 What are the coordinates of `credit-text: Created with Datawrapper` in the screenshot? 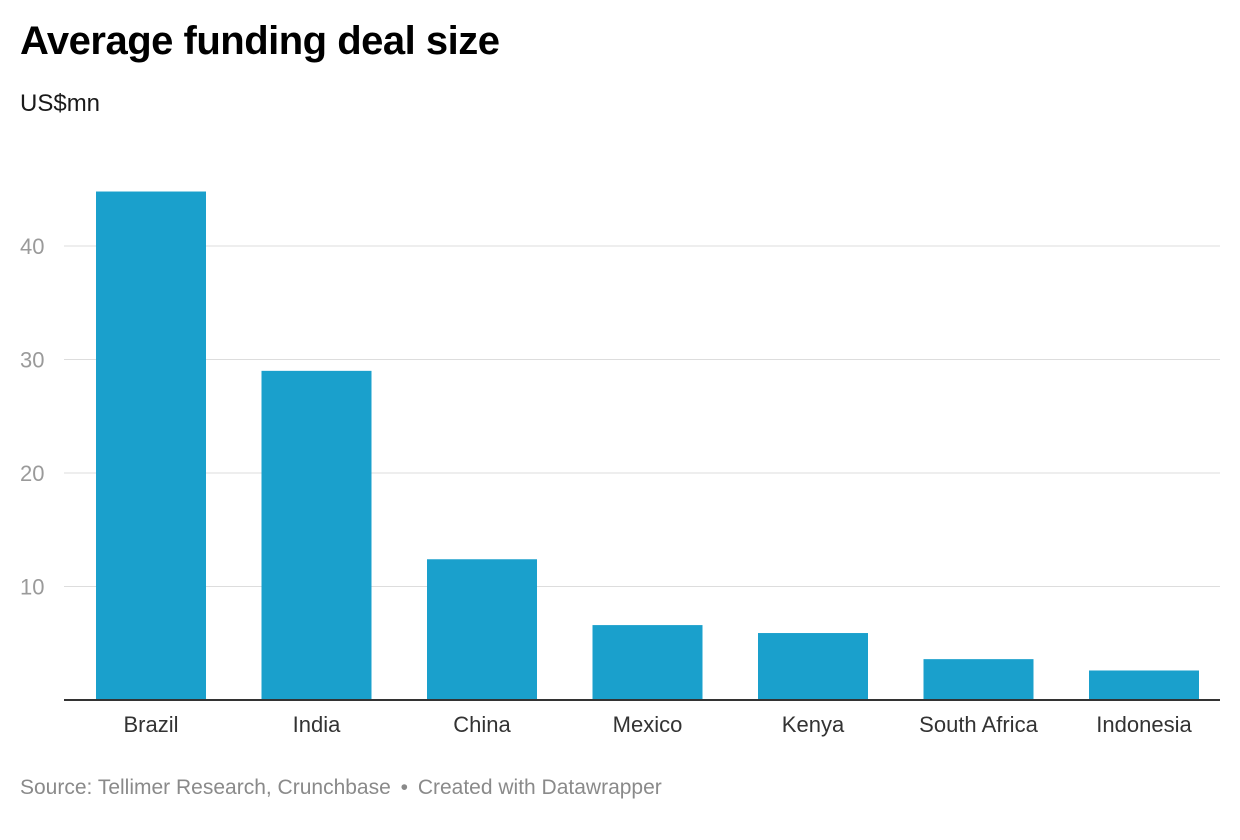 It's located at (539, 787).